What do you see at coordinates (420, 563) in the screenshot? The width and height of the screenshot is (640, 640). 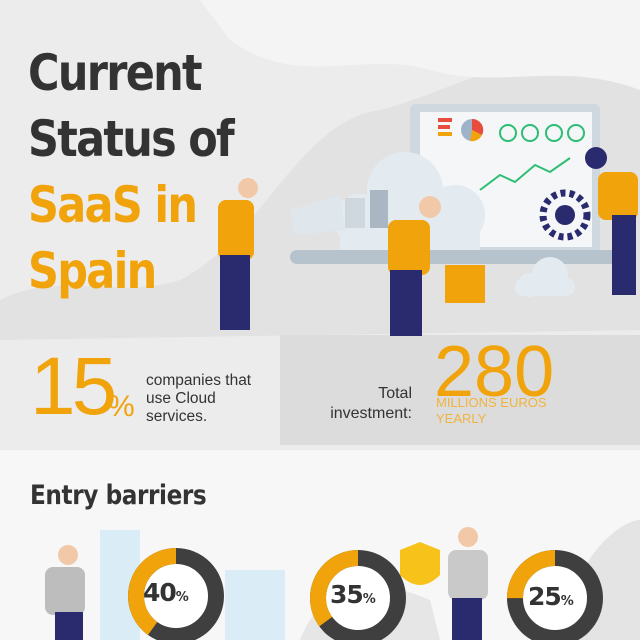 I see `shield-illustration` at bounding box center [420, 563].